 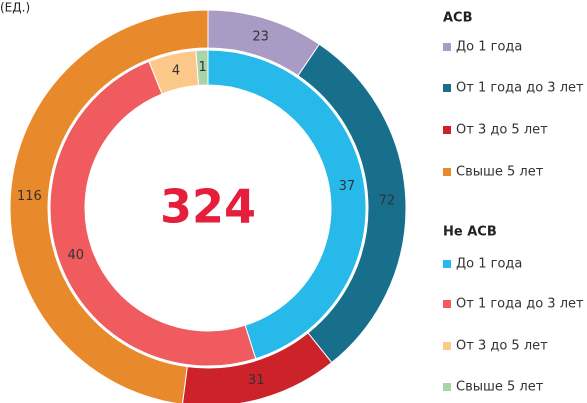 What do you see at coordinates (458, 18) in the screenshot?
I see `legend-title: АСВ` at bounding box center [458, 18].